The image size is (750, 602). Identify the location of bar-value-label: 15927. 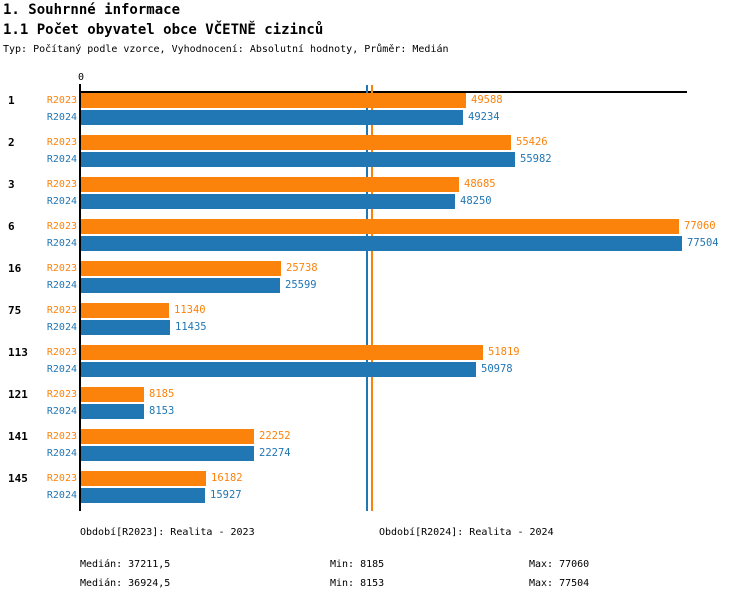
(226, 495).